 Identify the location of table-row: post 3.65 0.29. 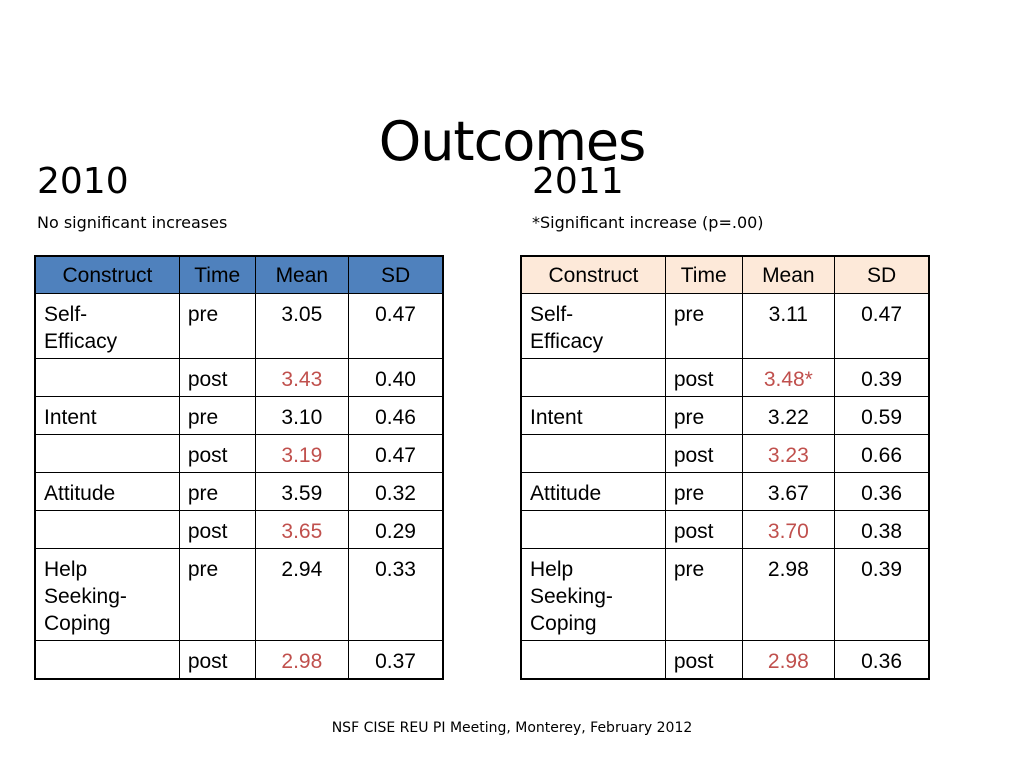
(239, 529).